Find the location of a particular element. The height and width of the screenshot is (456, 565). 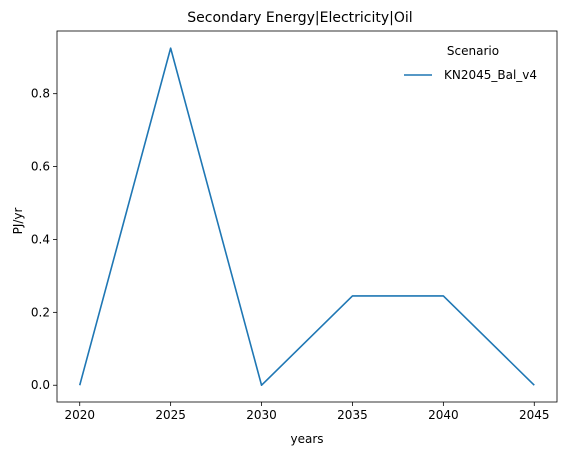

legend: Scenario KN2045_Bal_v4 is located at coordinates (470, 63).